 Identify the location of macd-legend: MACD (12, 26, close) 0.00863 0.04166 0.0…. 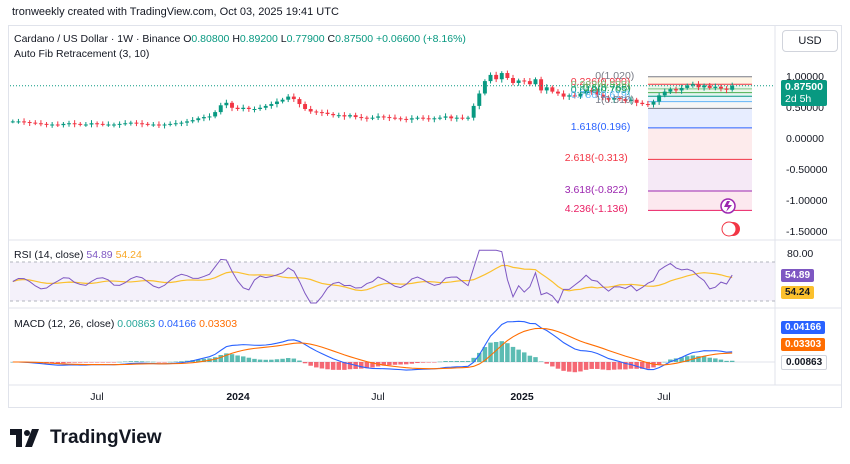
(125, 324).